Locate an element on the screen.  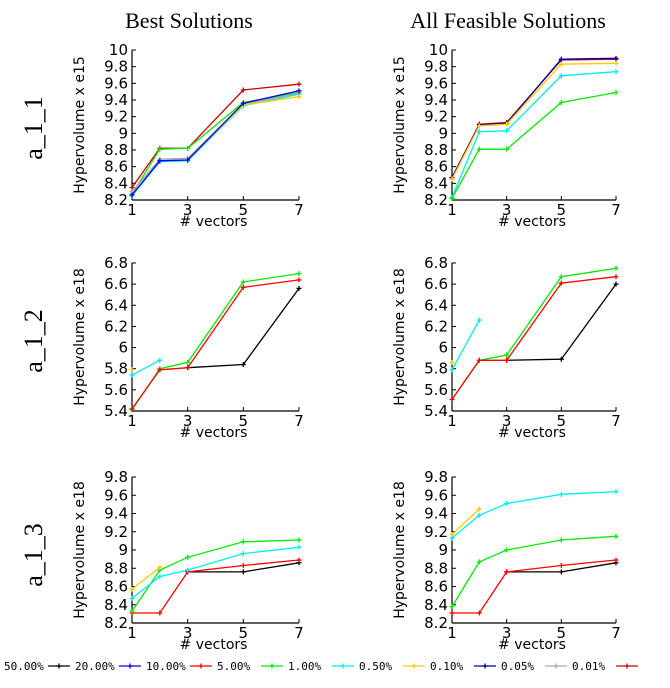
y-tick-label: 6.6 is located at coordinates (436, 284).